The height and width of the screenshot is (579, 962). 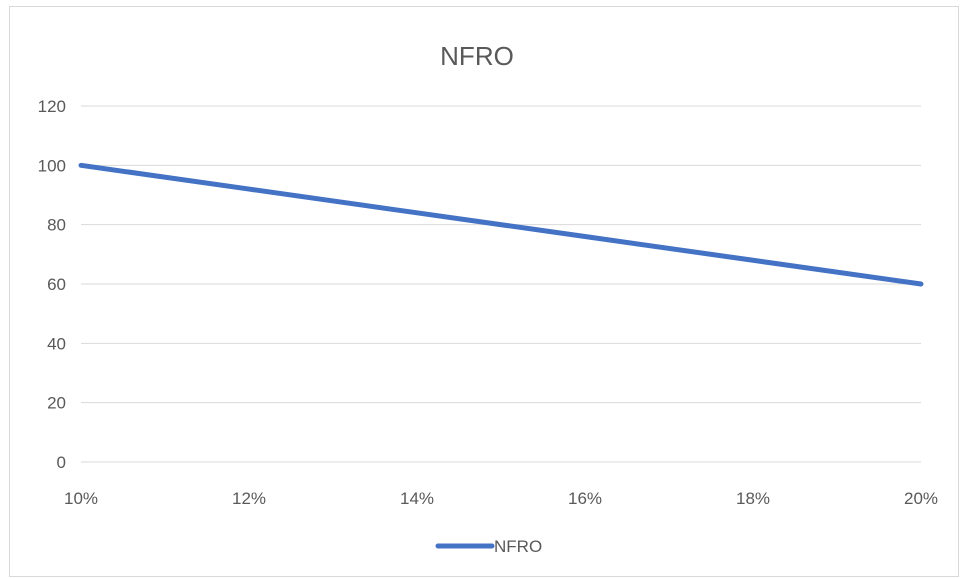 I want to click on y-axis-tick-labels: 0 20 40 60 80 100 120, so click(x=52, y=284).